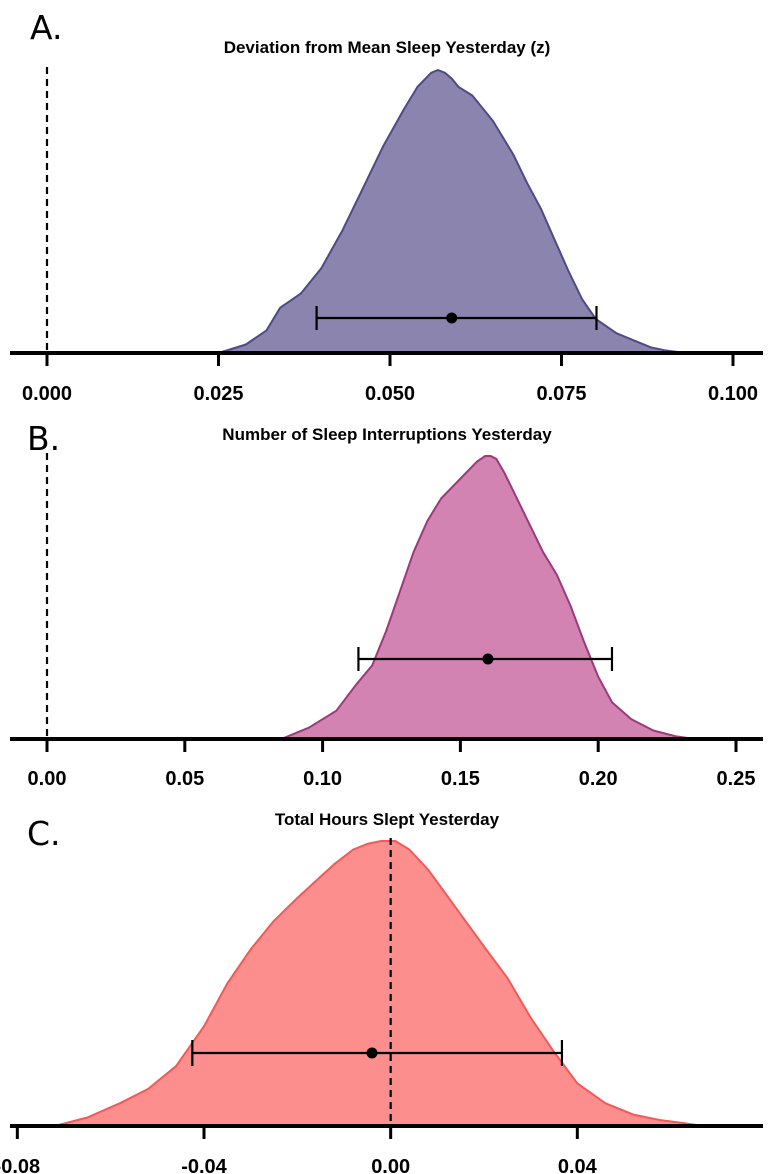 This screenshot has width=769, height=1174. What do you see at coordinates (578, 1165) in the screenshot?
I see `x-tick-label: 0.04` at bounding box center [578, 1165].